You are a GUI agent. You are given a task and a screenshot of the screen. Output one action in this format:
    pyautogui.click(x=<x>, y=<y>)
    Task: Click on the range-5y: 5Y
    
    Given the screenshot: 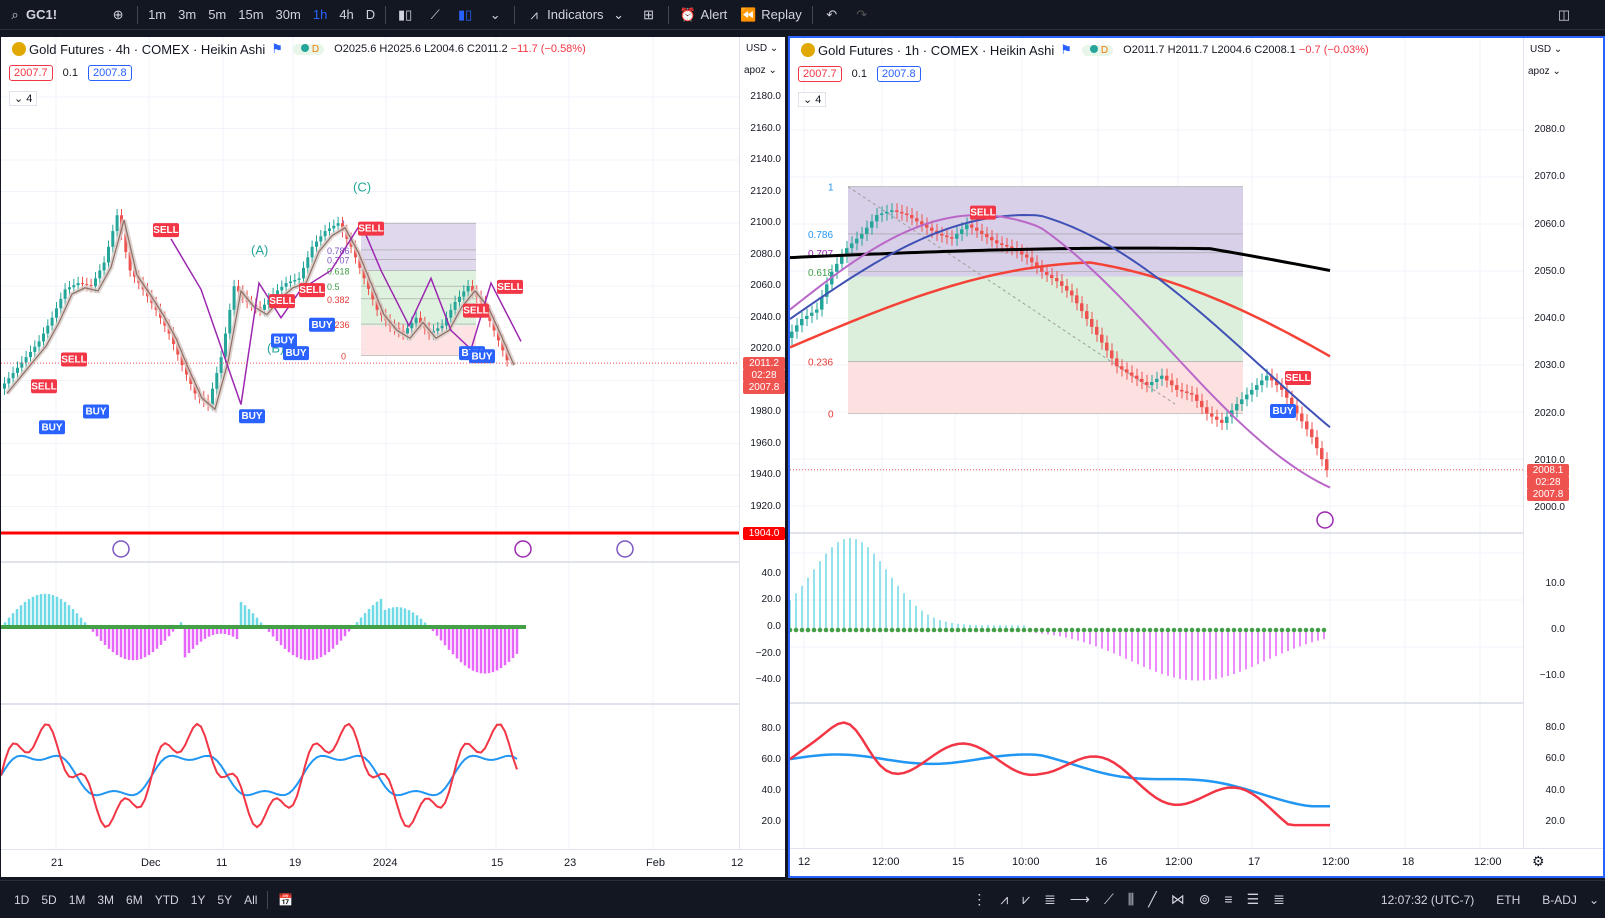 What is the action you would take?
    pyautogui.click(x=225, y=899)
    